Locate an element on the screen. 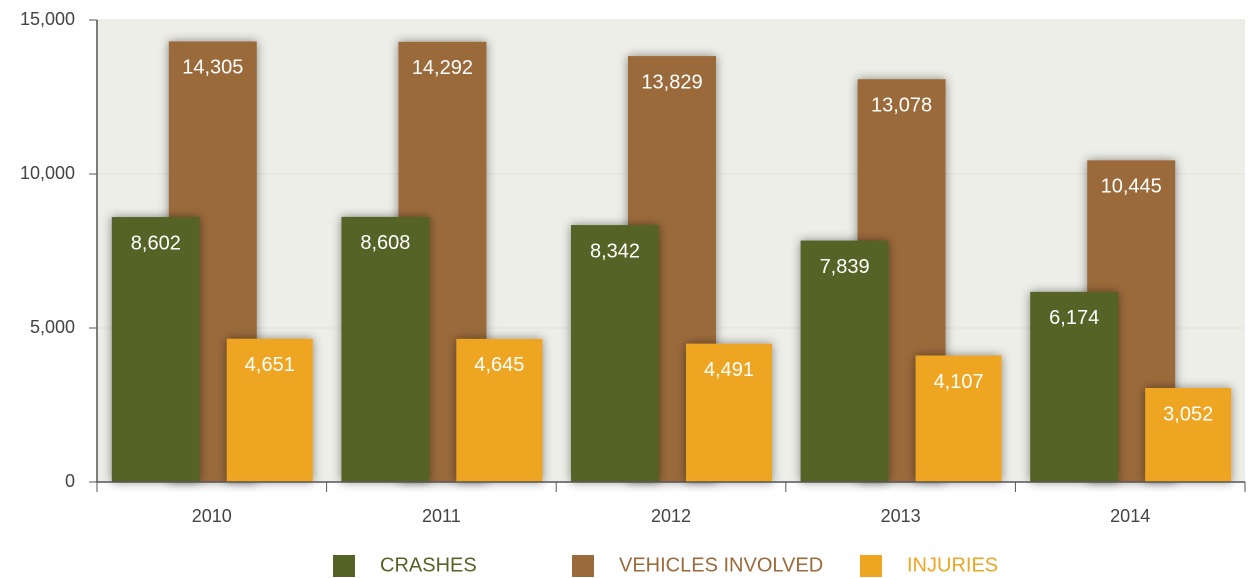 The width and height of the screenshot is (1249, 578). data-label: 8,608 is located at coordinates (385, 243).